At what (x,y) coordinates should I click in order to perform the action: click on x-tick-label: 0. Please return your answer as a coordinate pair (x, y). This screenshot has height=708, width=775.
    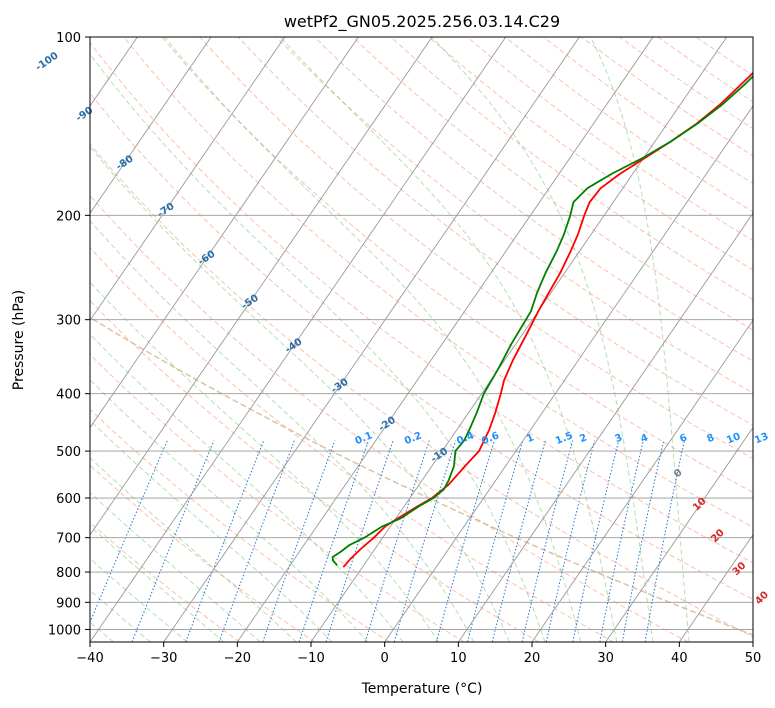
    Looking at the image, I should click on (385, 658).